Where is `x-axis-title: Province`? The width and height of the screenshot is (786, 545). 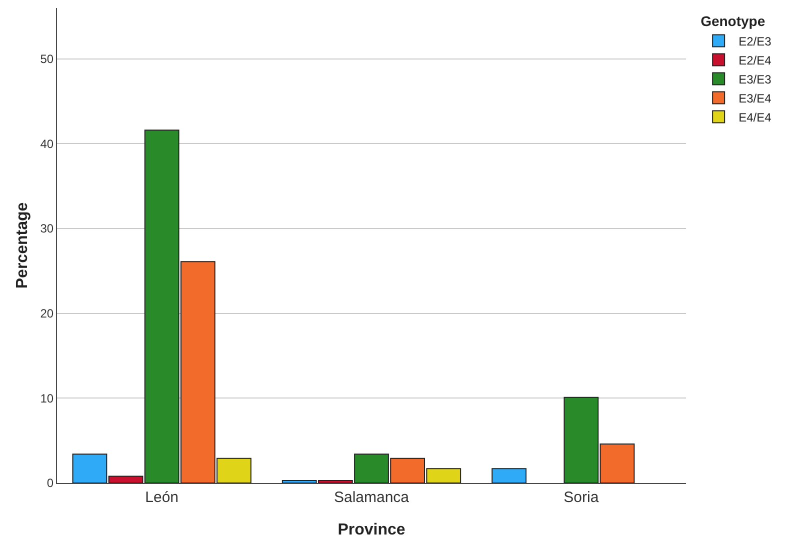
x-axis-title: Province is located at coordinates (372, 530).